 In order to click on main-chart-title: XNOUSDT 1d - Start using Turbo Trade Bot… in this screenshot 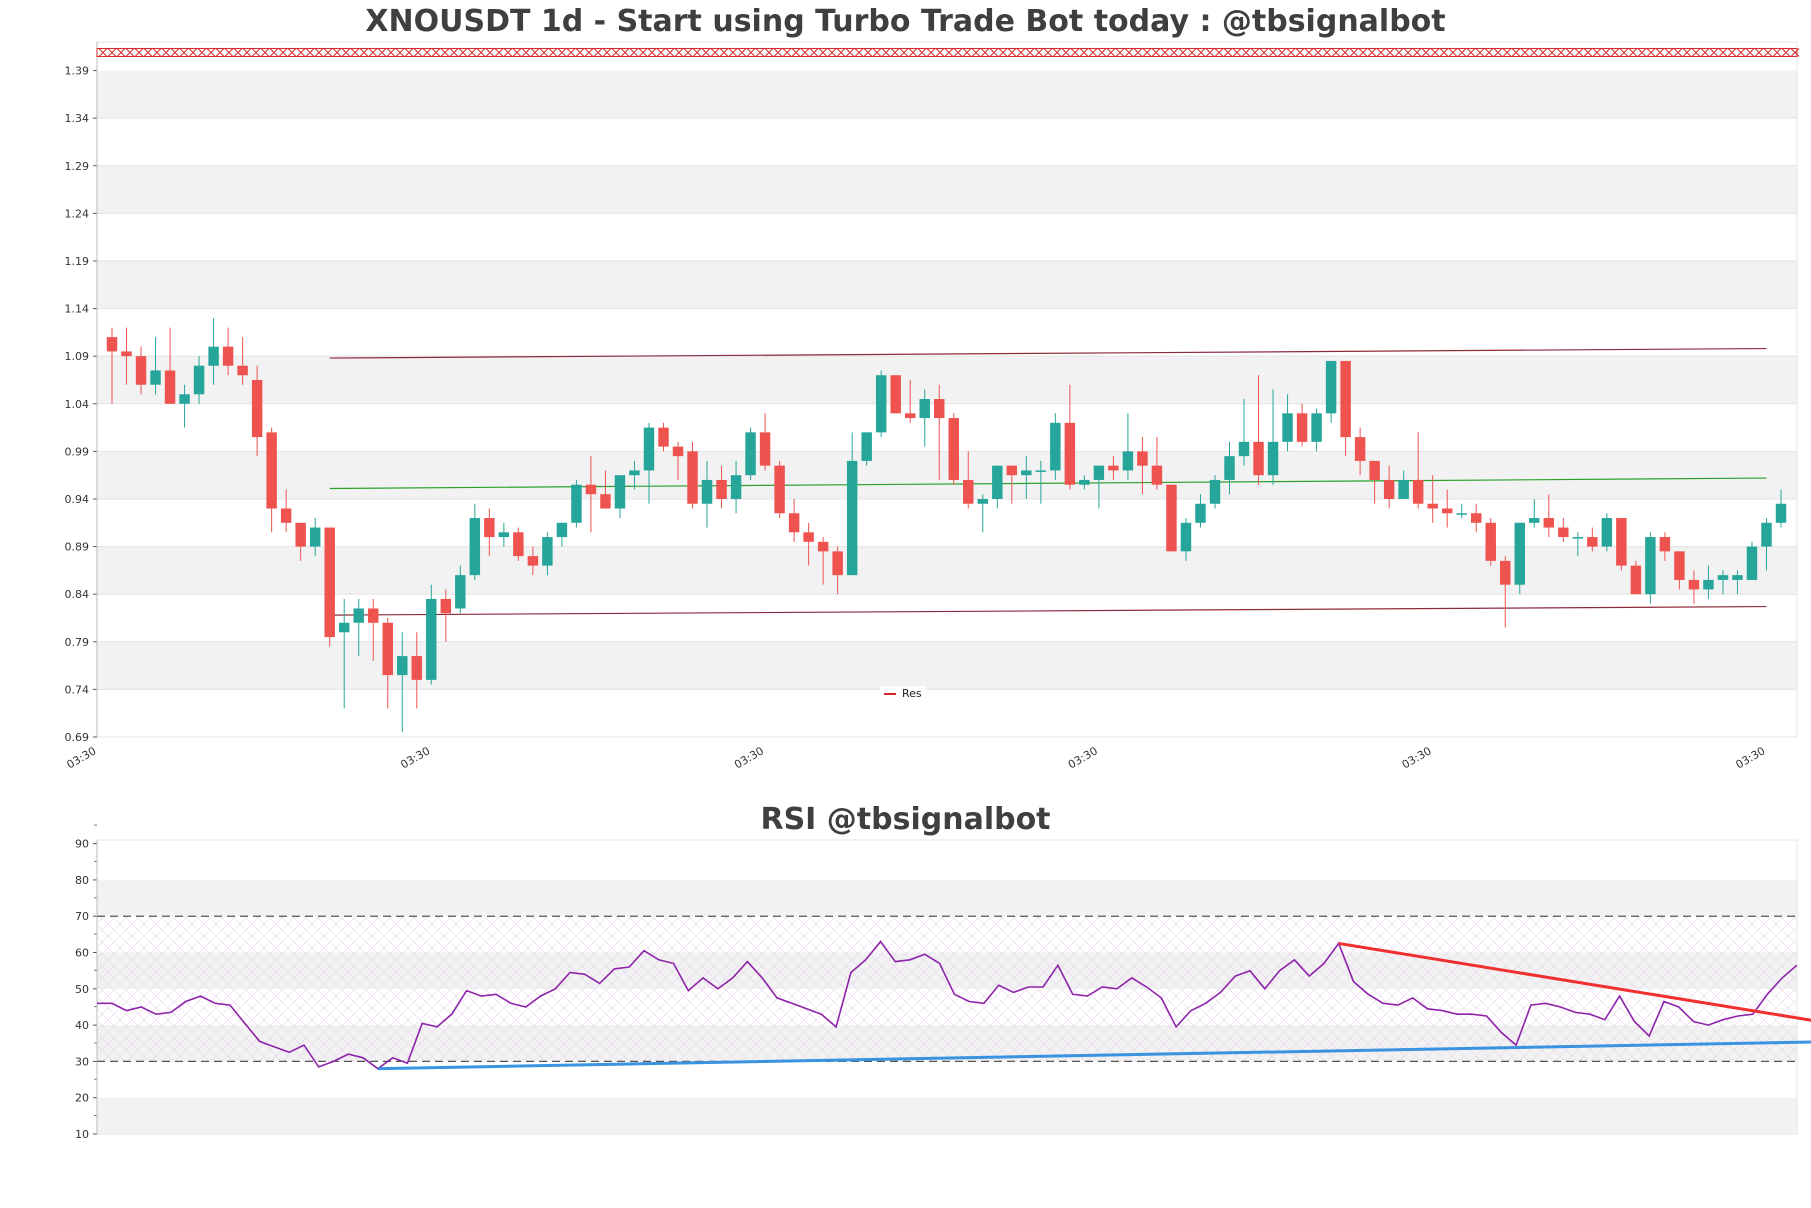, I will do `click(905, 21)`.